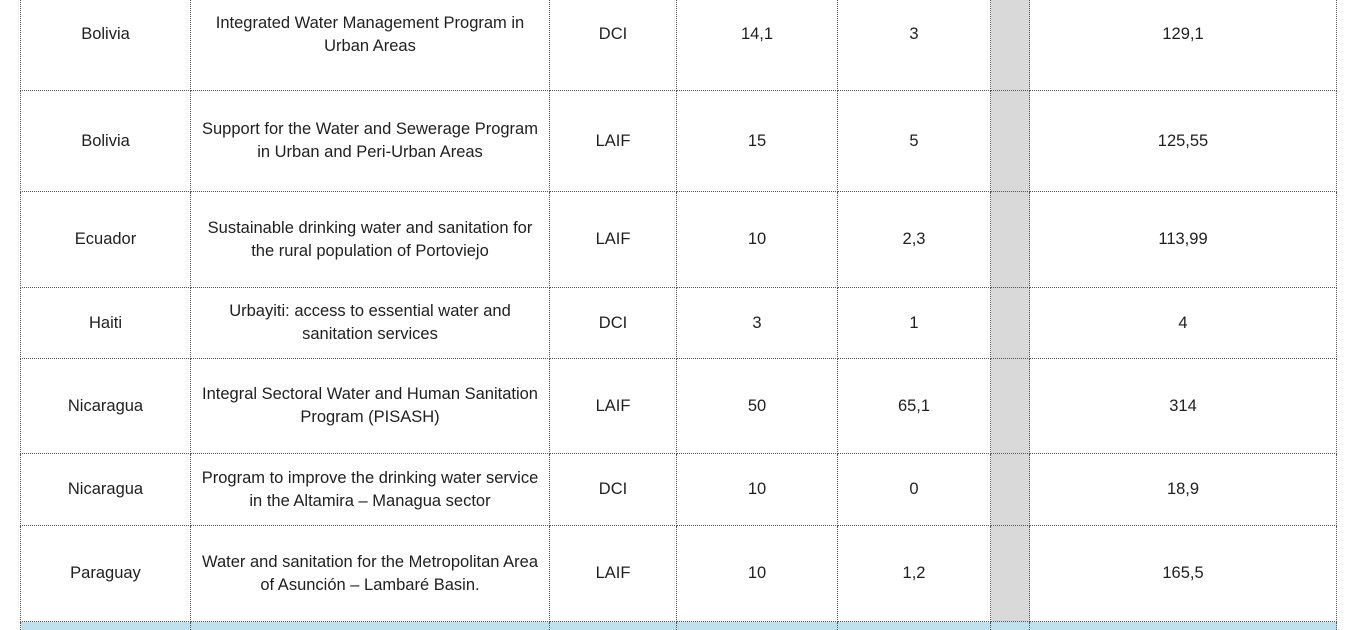  Describe the element at coordinates (105, 573) in the screenshot. I see `country-cell: Paraguay` at that location.